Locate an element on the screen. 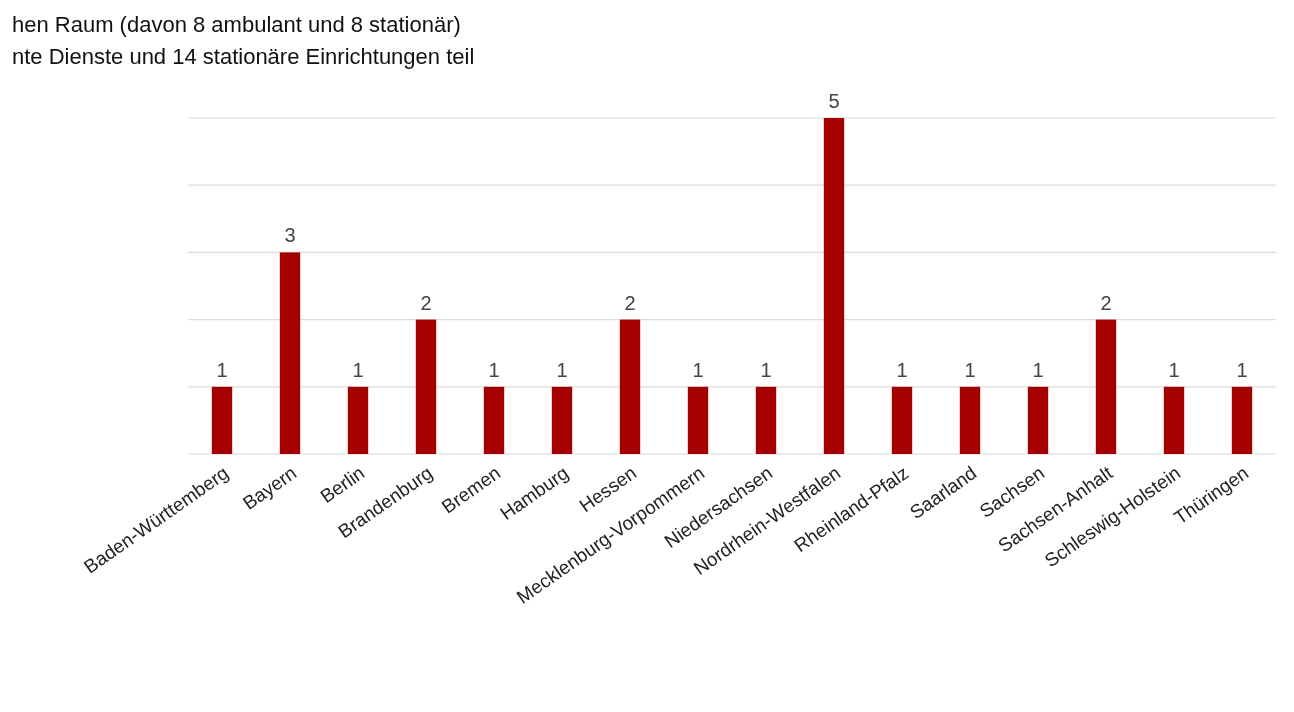  text: hen Raum (davon 8 ambulant und 8 stationär) is located at coordinates (236, 24).